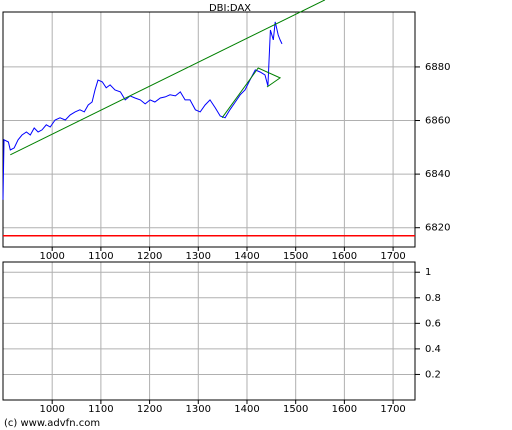 The image size is (512, 430). What do you see at coordinates (437, 174) in the screenshot?
I see `y-tick-label: 6840` at bounding box center [437, 174].